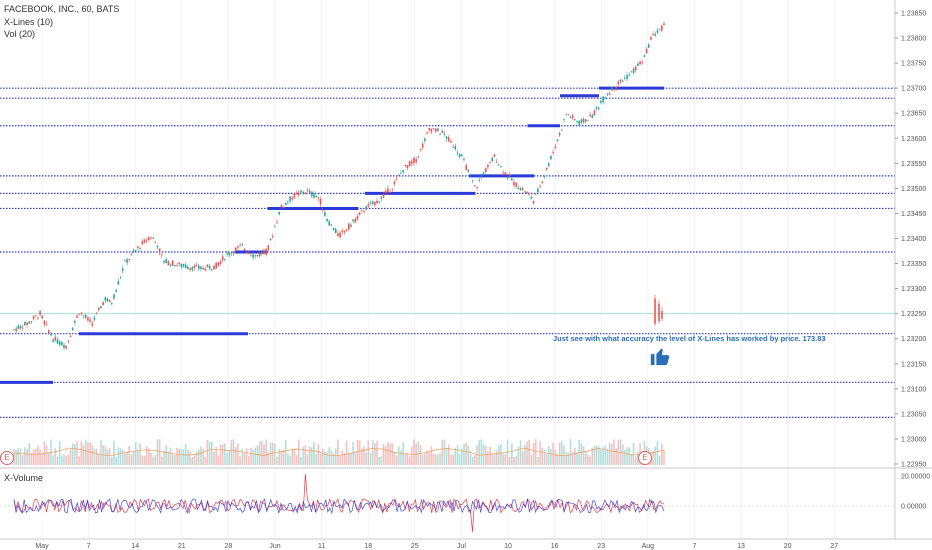 The image size is (932, 550). Describe the element at coordinates (645, 458) in the screenshot. I see `event-marker-earnings-2: E` at that location.